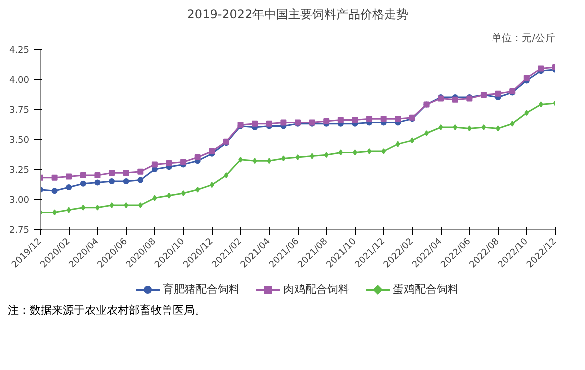 The height and width of the screenshot is (370, 585). I want to click on text: 注：数据来源于农业农村部畜牧兽医局。, so click(107, 310).